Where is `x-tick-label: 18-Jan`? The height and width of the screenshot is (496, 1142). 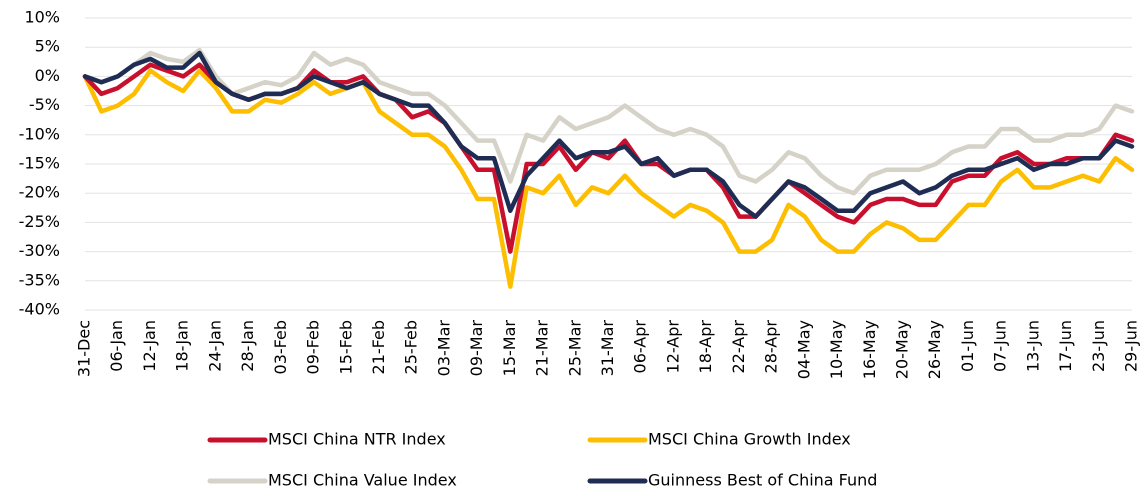 x-tick-label: 18-Jan is located at coordinates (182, 346).